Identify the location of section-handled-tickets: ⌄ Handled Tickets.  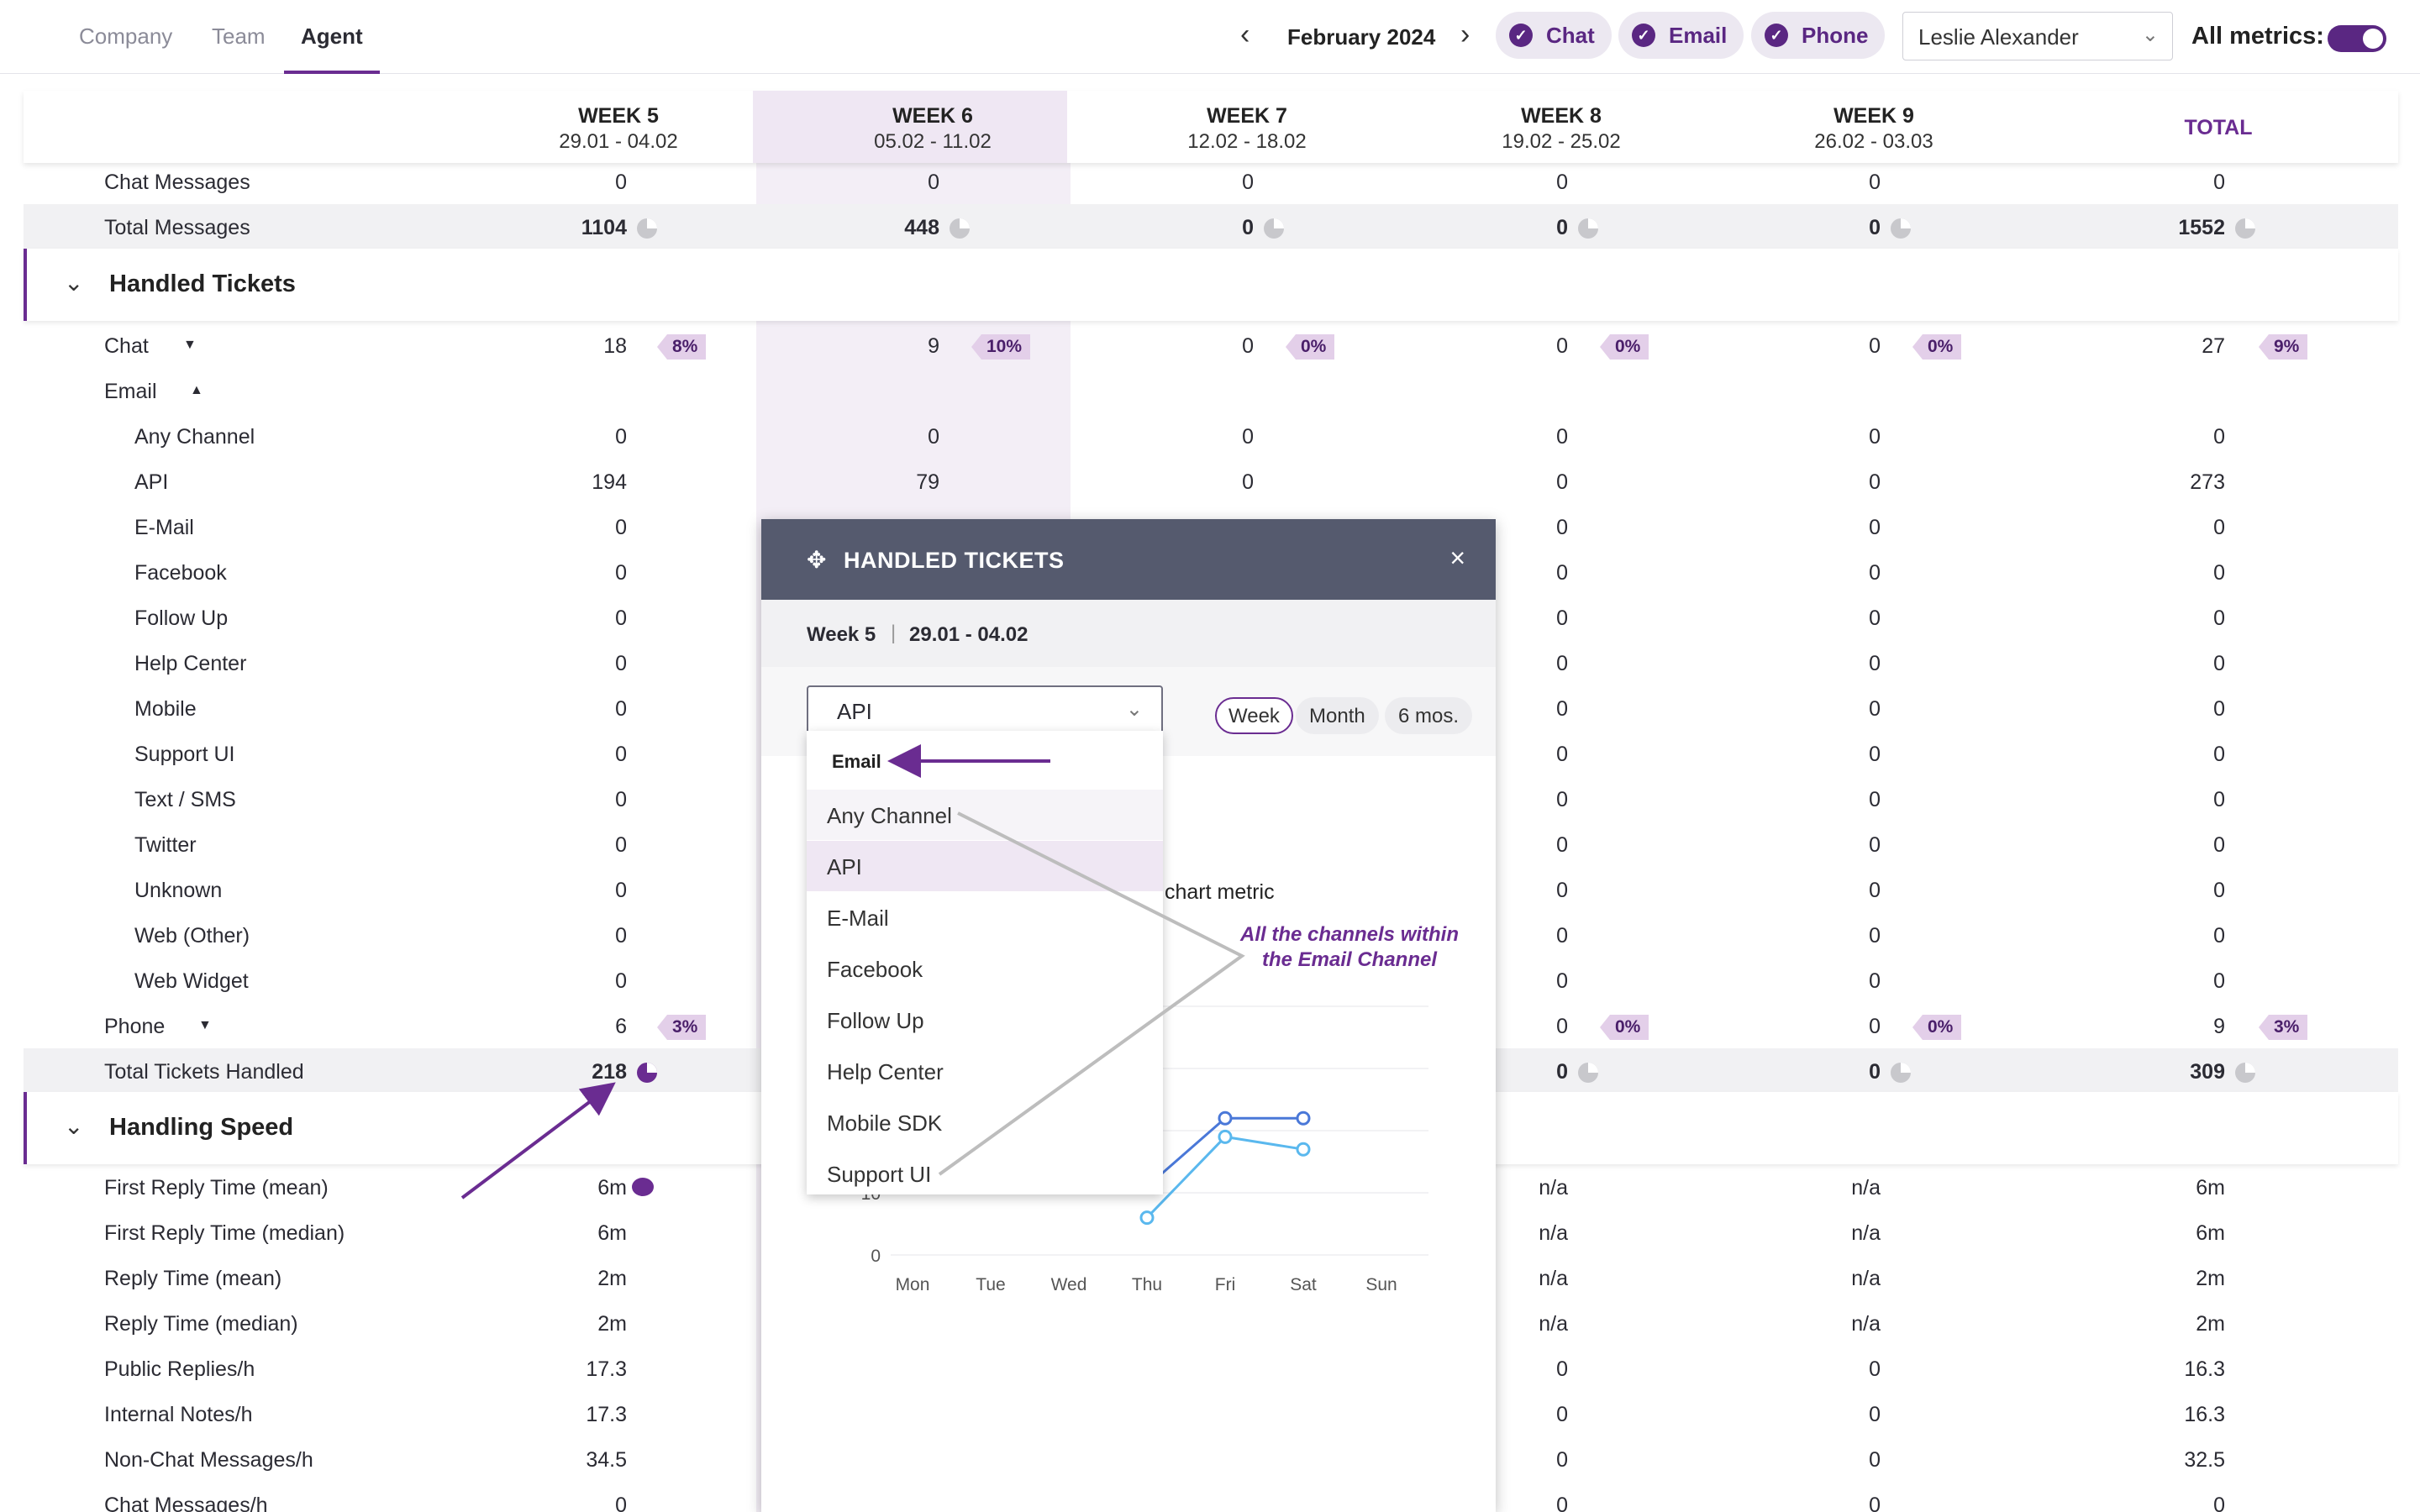
(1211, 285).